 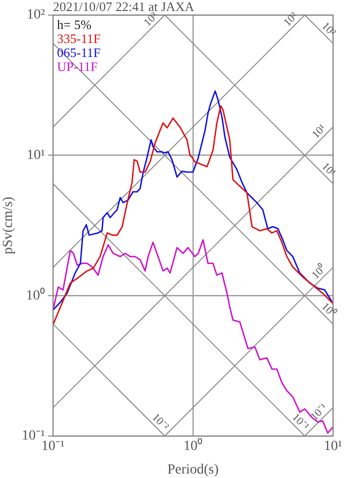 What do you see at coordinates (79, 38) in the screenshot?
I see `text: 335-11F` at bounding box center [79, 38].